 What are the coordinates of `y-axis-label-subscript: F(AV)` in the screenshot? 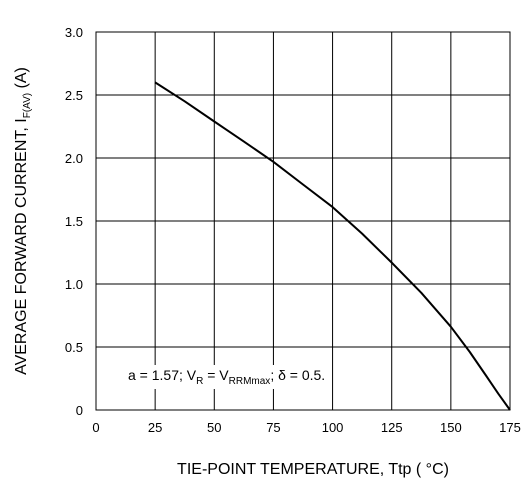 It's located at (27, 105).